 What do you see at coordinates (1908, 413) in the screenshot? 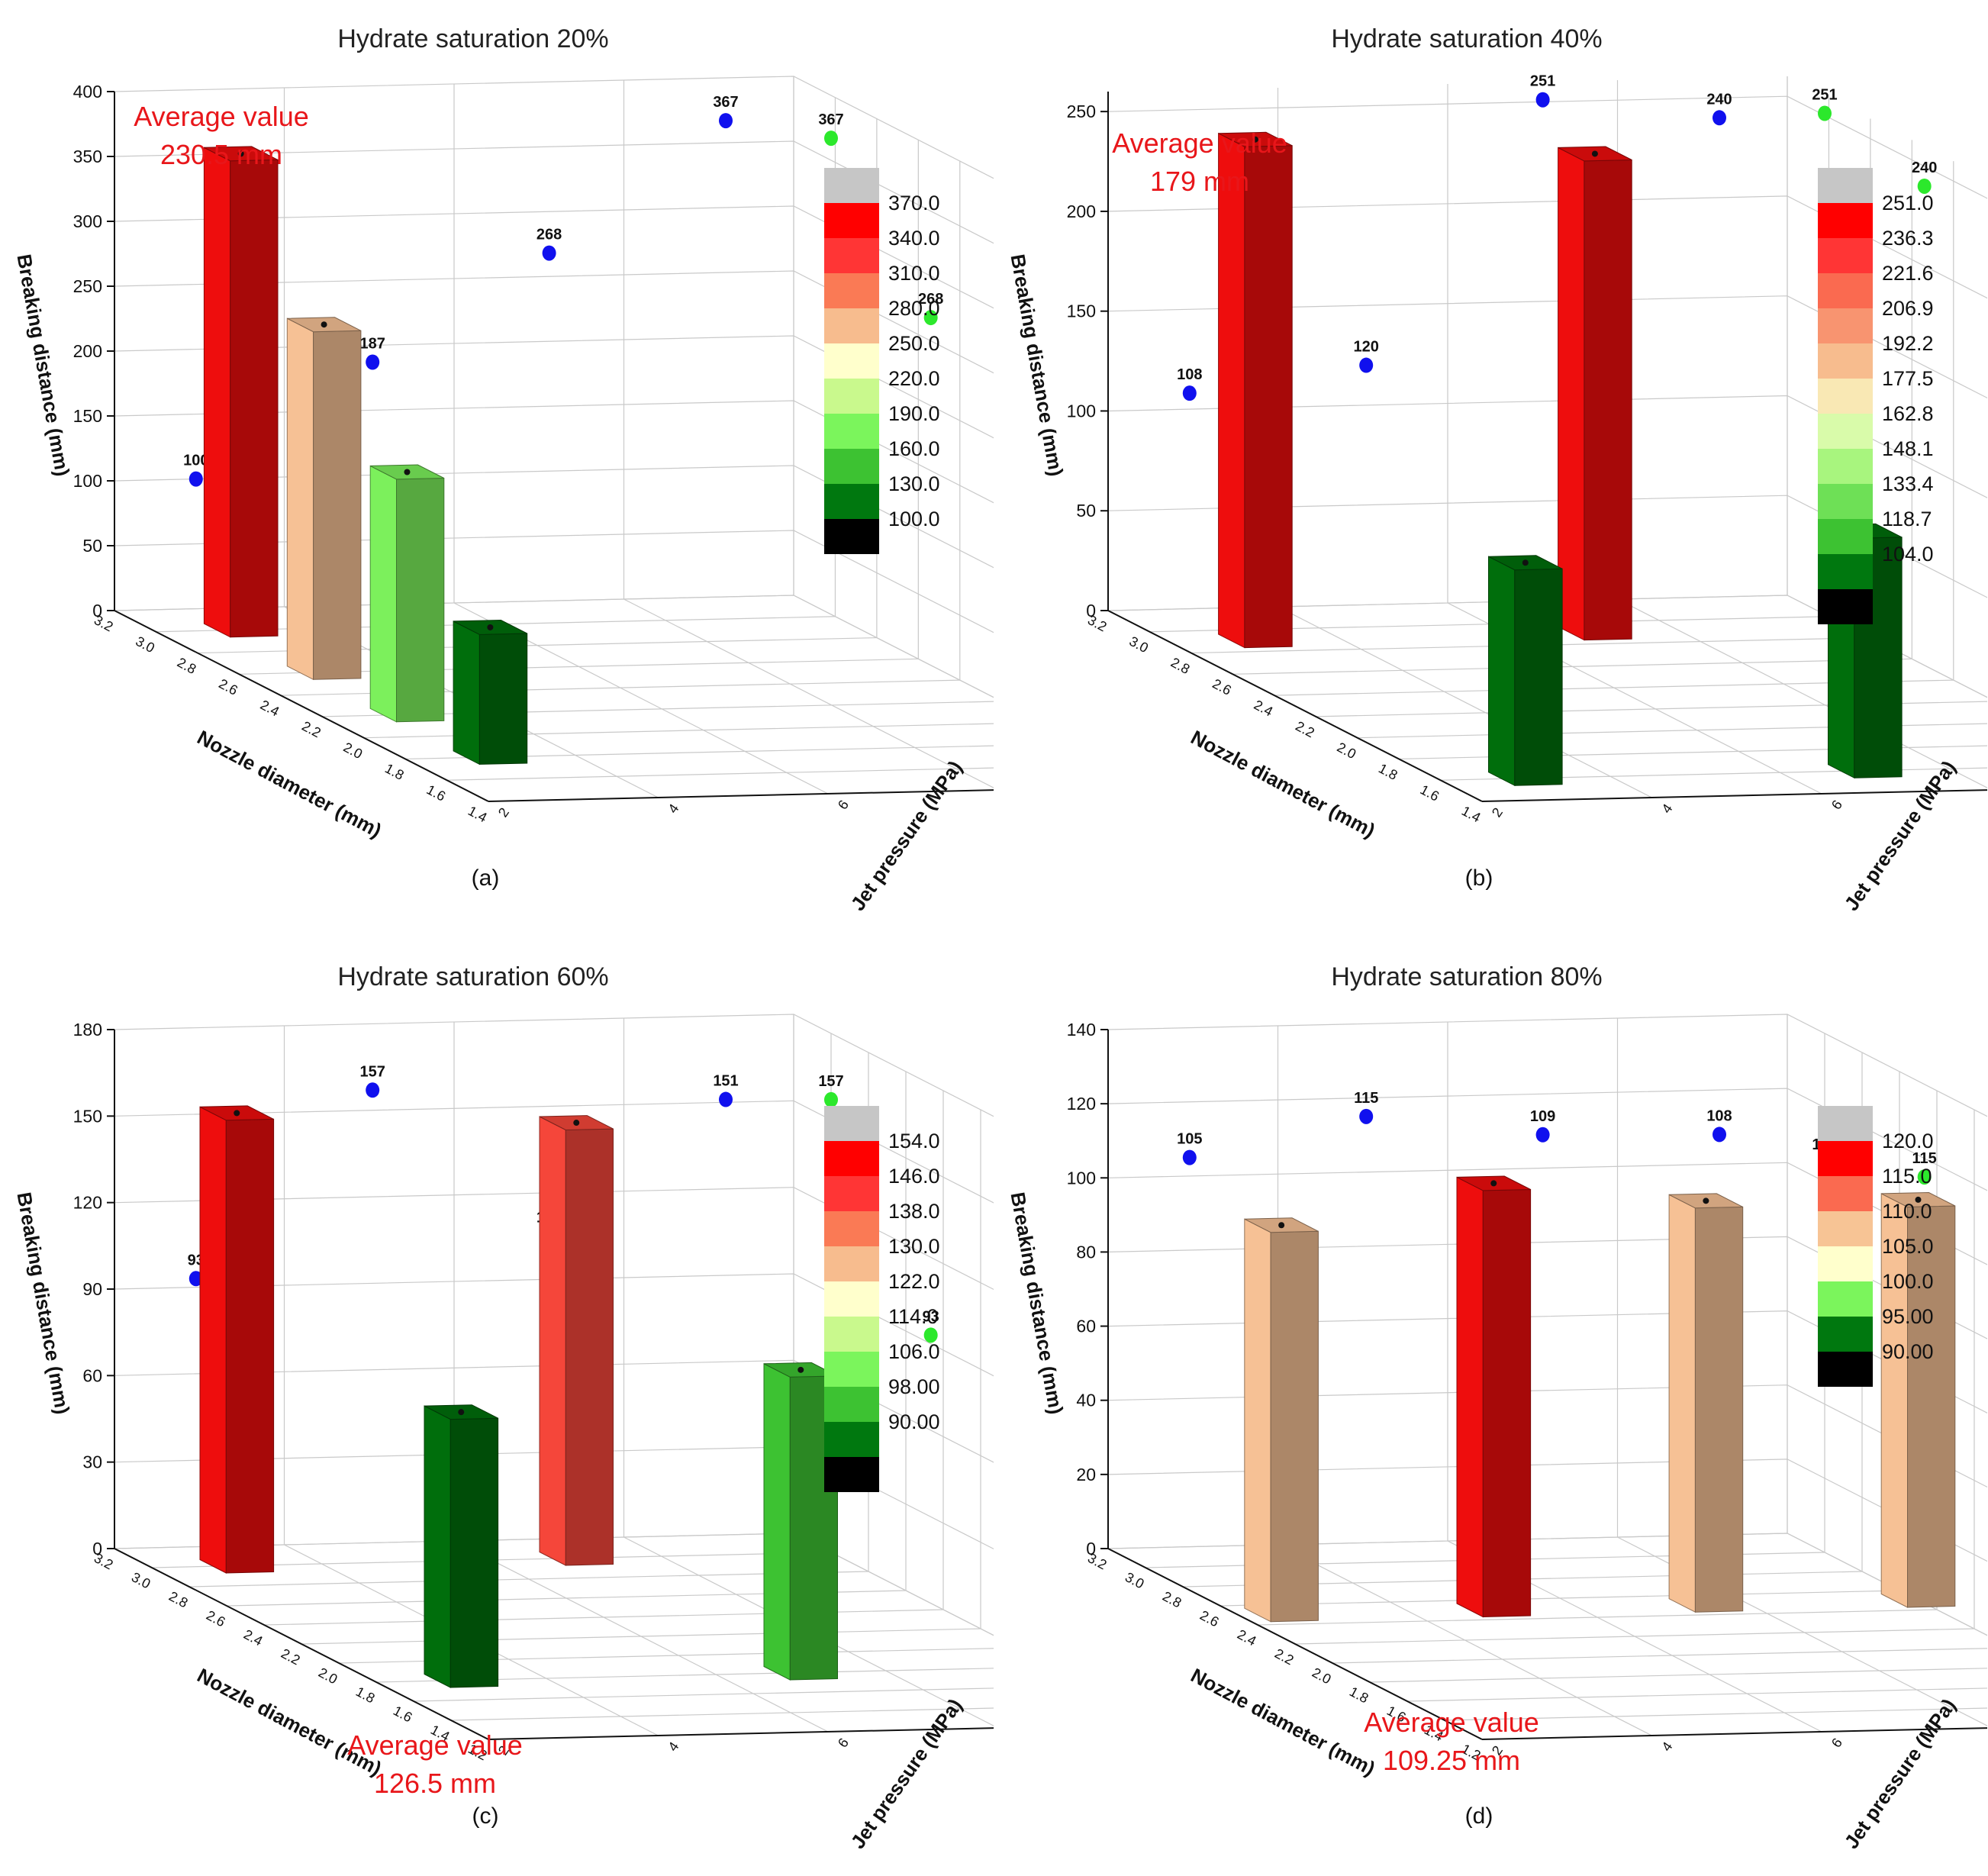
I see `colorbar-label: 162.8` at bounding box center [1908, 413].